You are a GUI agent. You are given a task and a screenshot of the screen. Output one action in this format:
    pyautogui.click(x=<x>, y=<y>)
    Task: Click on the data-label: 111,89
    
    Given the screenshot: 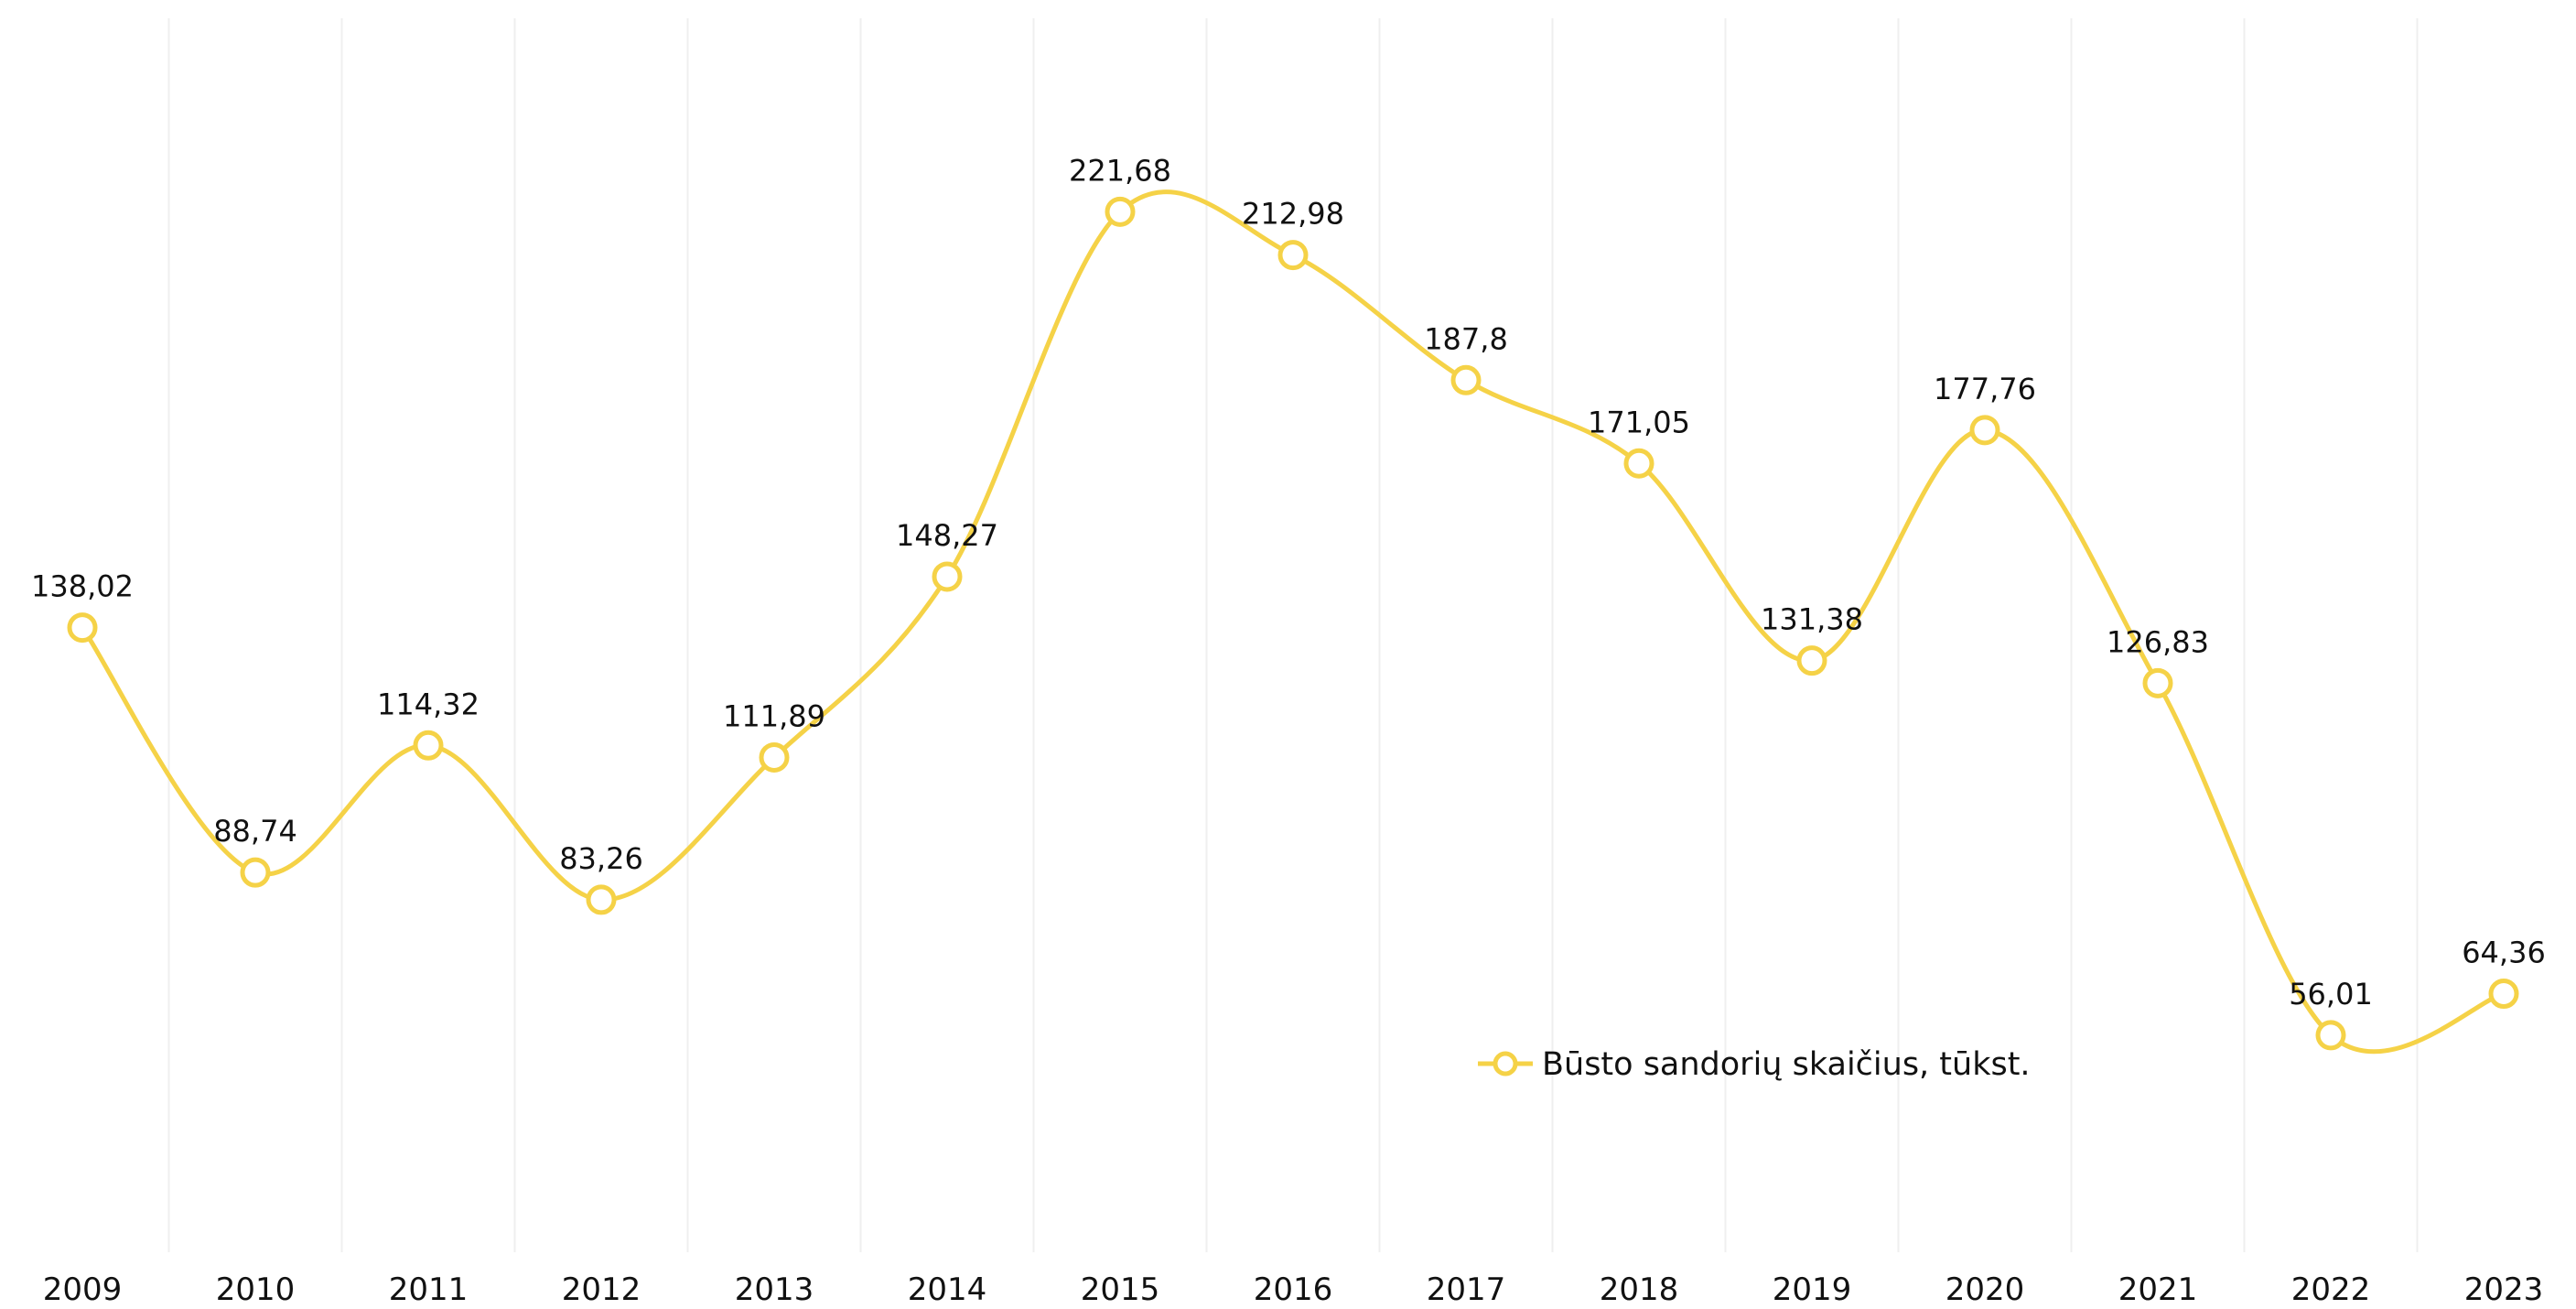 What is the action you would take?
    pyautogui.click(x=774, y=715)
    